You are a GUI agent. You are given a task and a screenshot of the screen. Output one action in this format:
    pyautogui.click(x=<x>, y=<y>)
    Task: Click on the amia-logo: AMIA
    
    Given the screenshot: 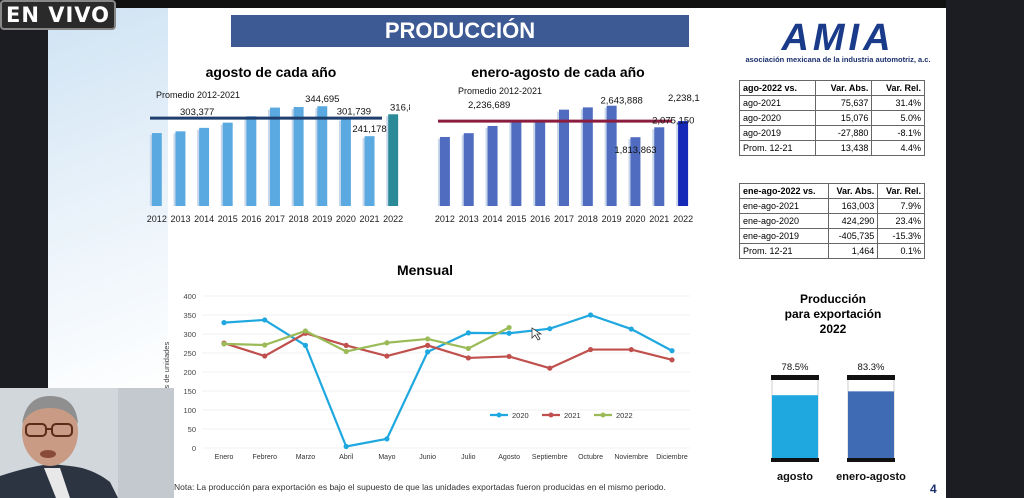 What is the action you would take?
    pyautogui.click(x=835, y=38)
    